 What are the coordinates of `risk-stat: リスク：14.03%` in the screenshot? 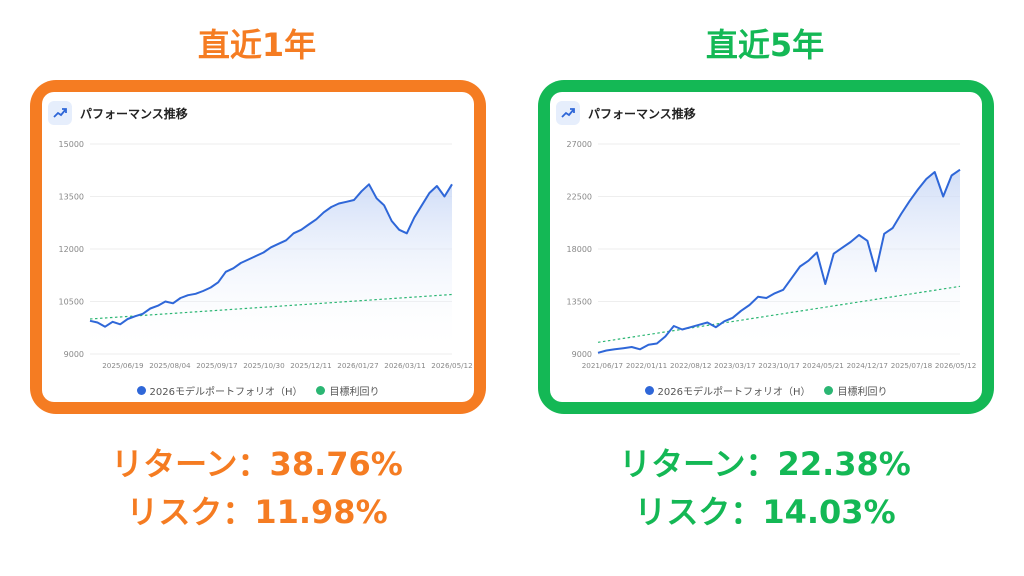 It's located at (765, 512).